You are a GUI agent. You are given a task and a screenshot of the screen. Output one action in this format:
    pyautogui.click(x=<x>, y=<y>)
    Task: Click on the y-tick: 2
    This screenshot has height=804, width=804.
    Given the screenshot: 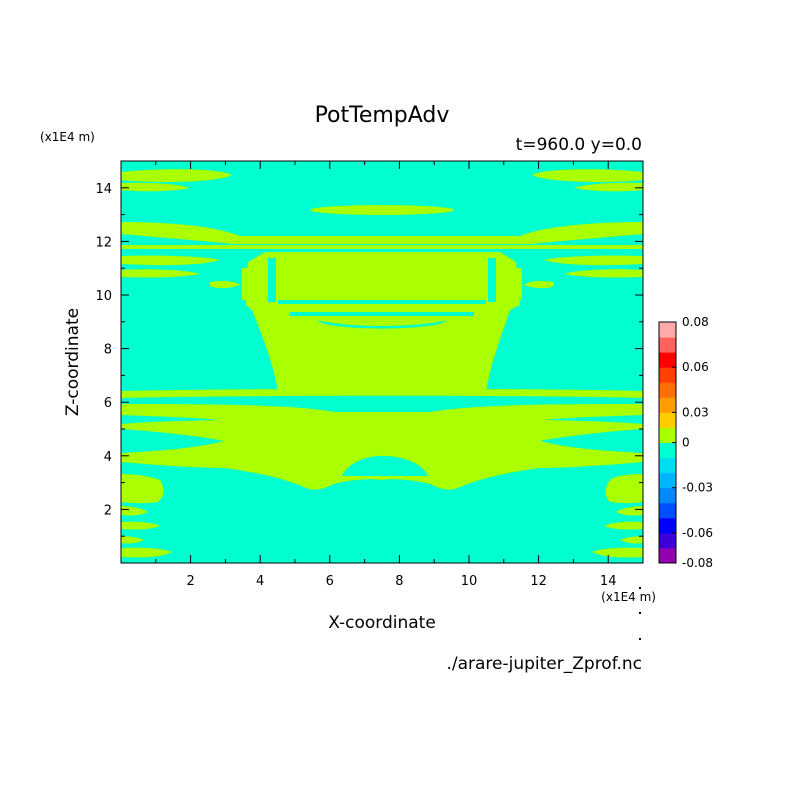 What is the action you would take?
    pyautogui.click(x=373, y=510)
    